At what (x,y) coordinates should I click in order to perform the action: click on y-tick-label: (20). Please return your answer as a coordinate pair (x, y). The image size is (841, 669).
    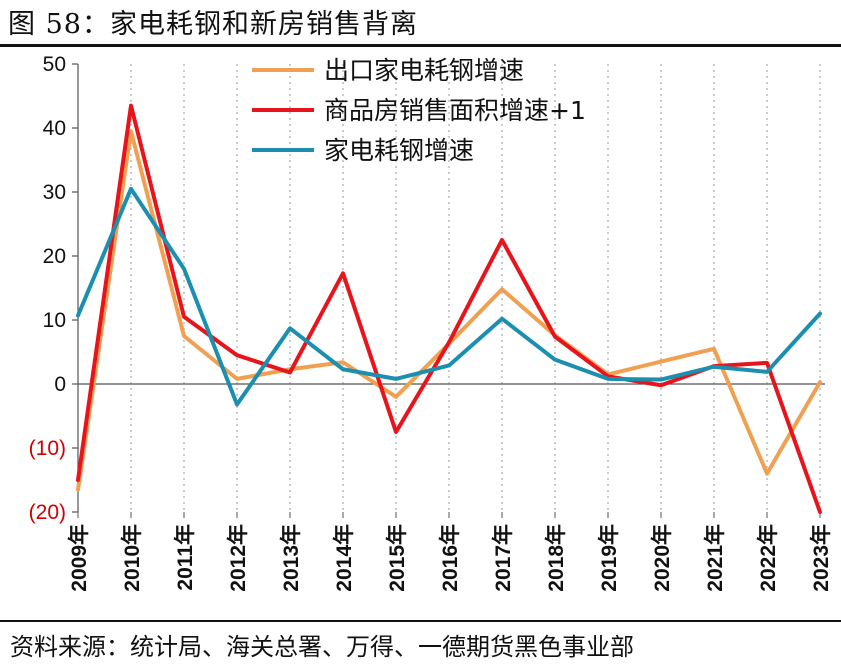
    Looking at the image, I should click on (47, 512).